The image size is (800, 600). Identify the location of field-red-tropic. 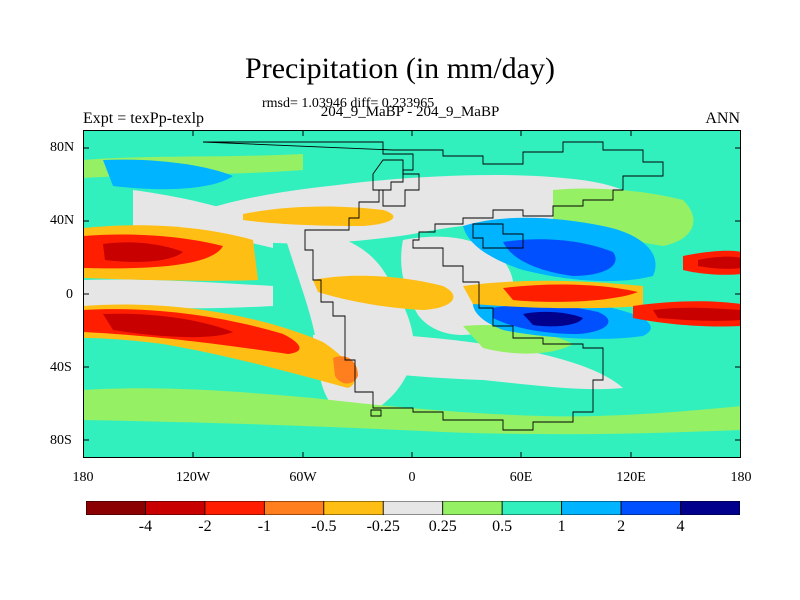
(570, 293).